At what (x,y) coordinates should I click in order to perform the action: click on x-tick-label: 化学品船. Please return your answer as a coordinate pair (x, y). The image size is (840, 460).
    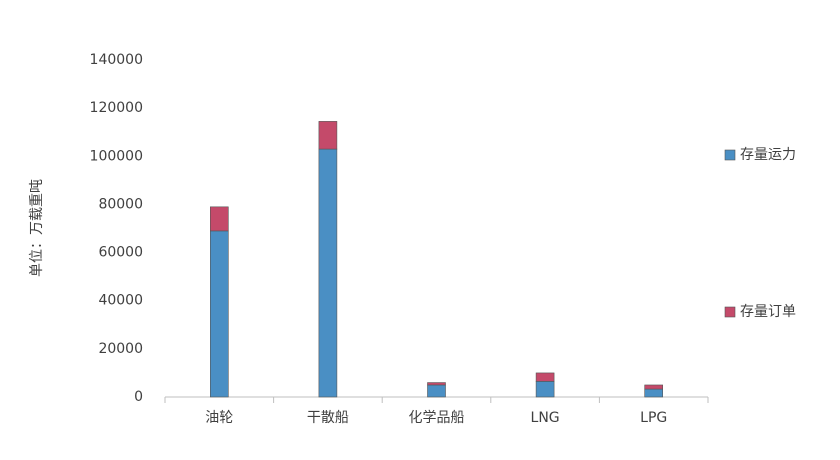
    Looking at the image, I should click on (437, 418).